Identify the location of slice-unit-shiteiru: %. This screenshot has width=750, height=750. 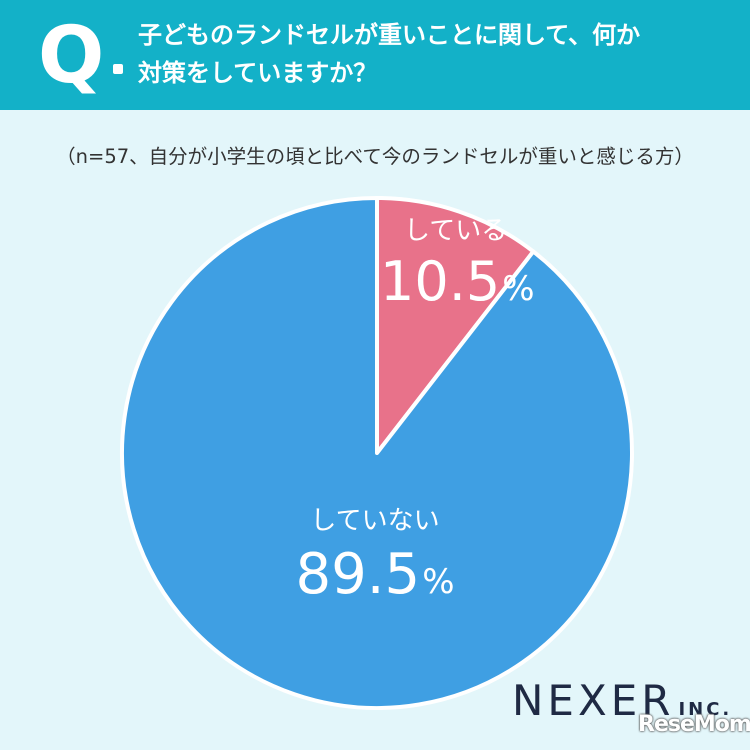
(518, 289).